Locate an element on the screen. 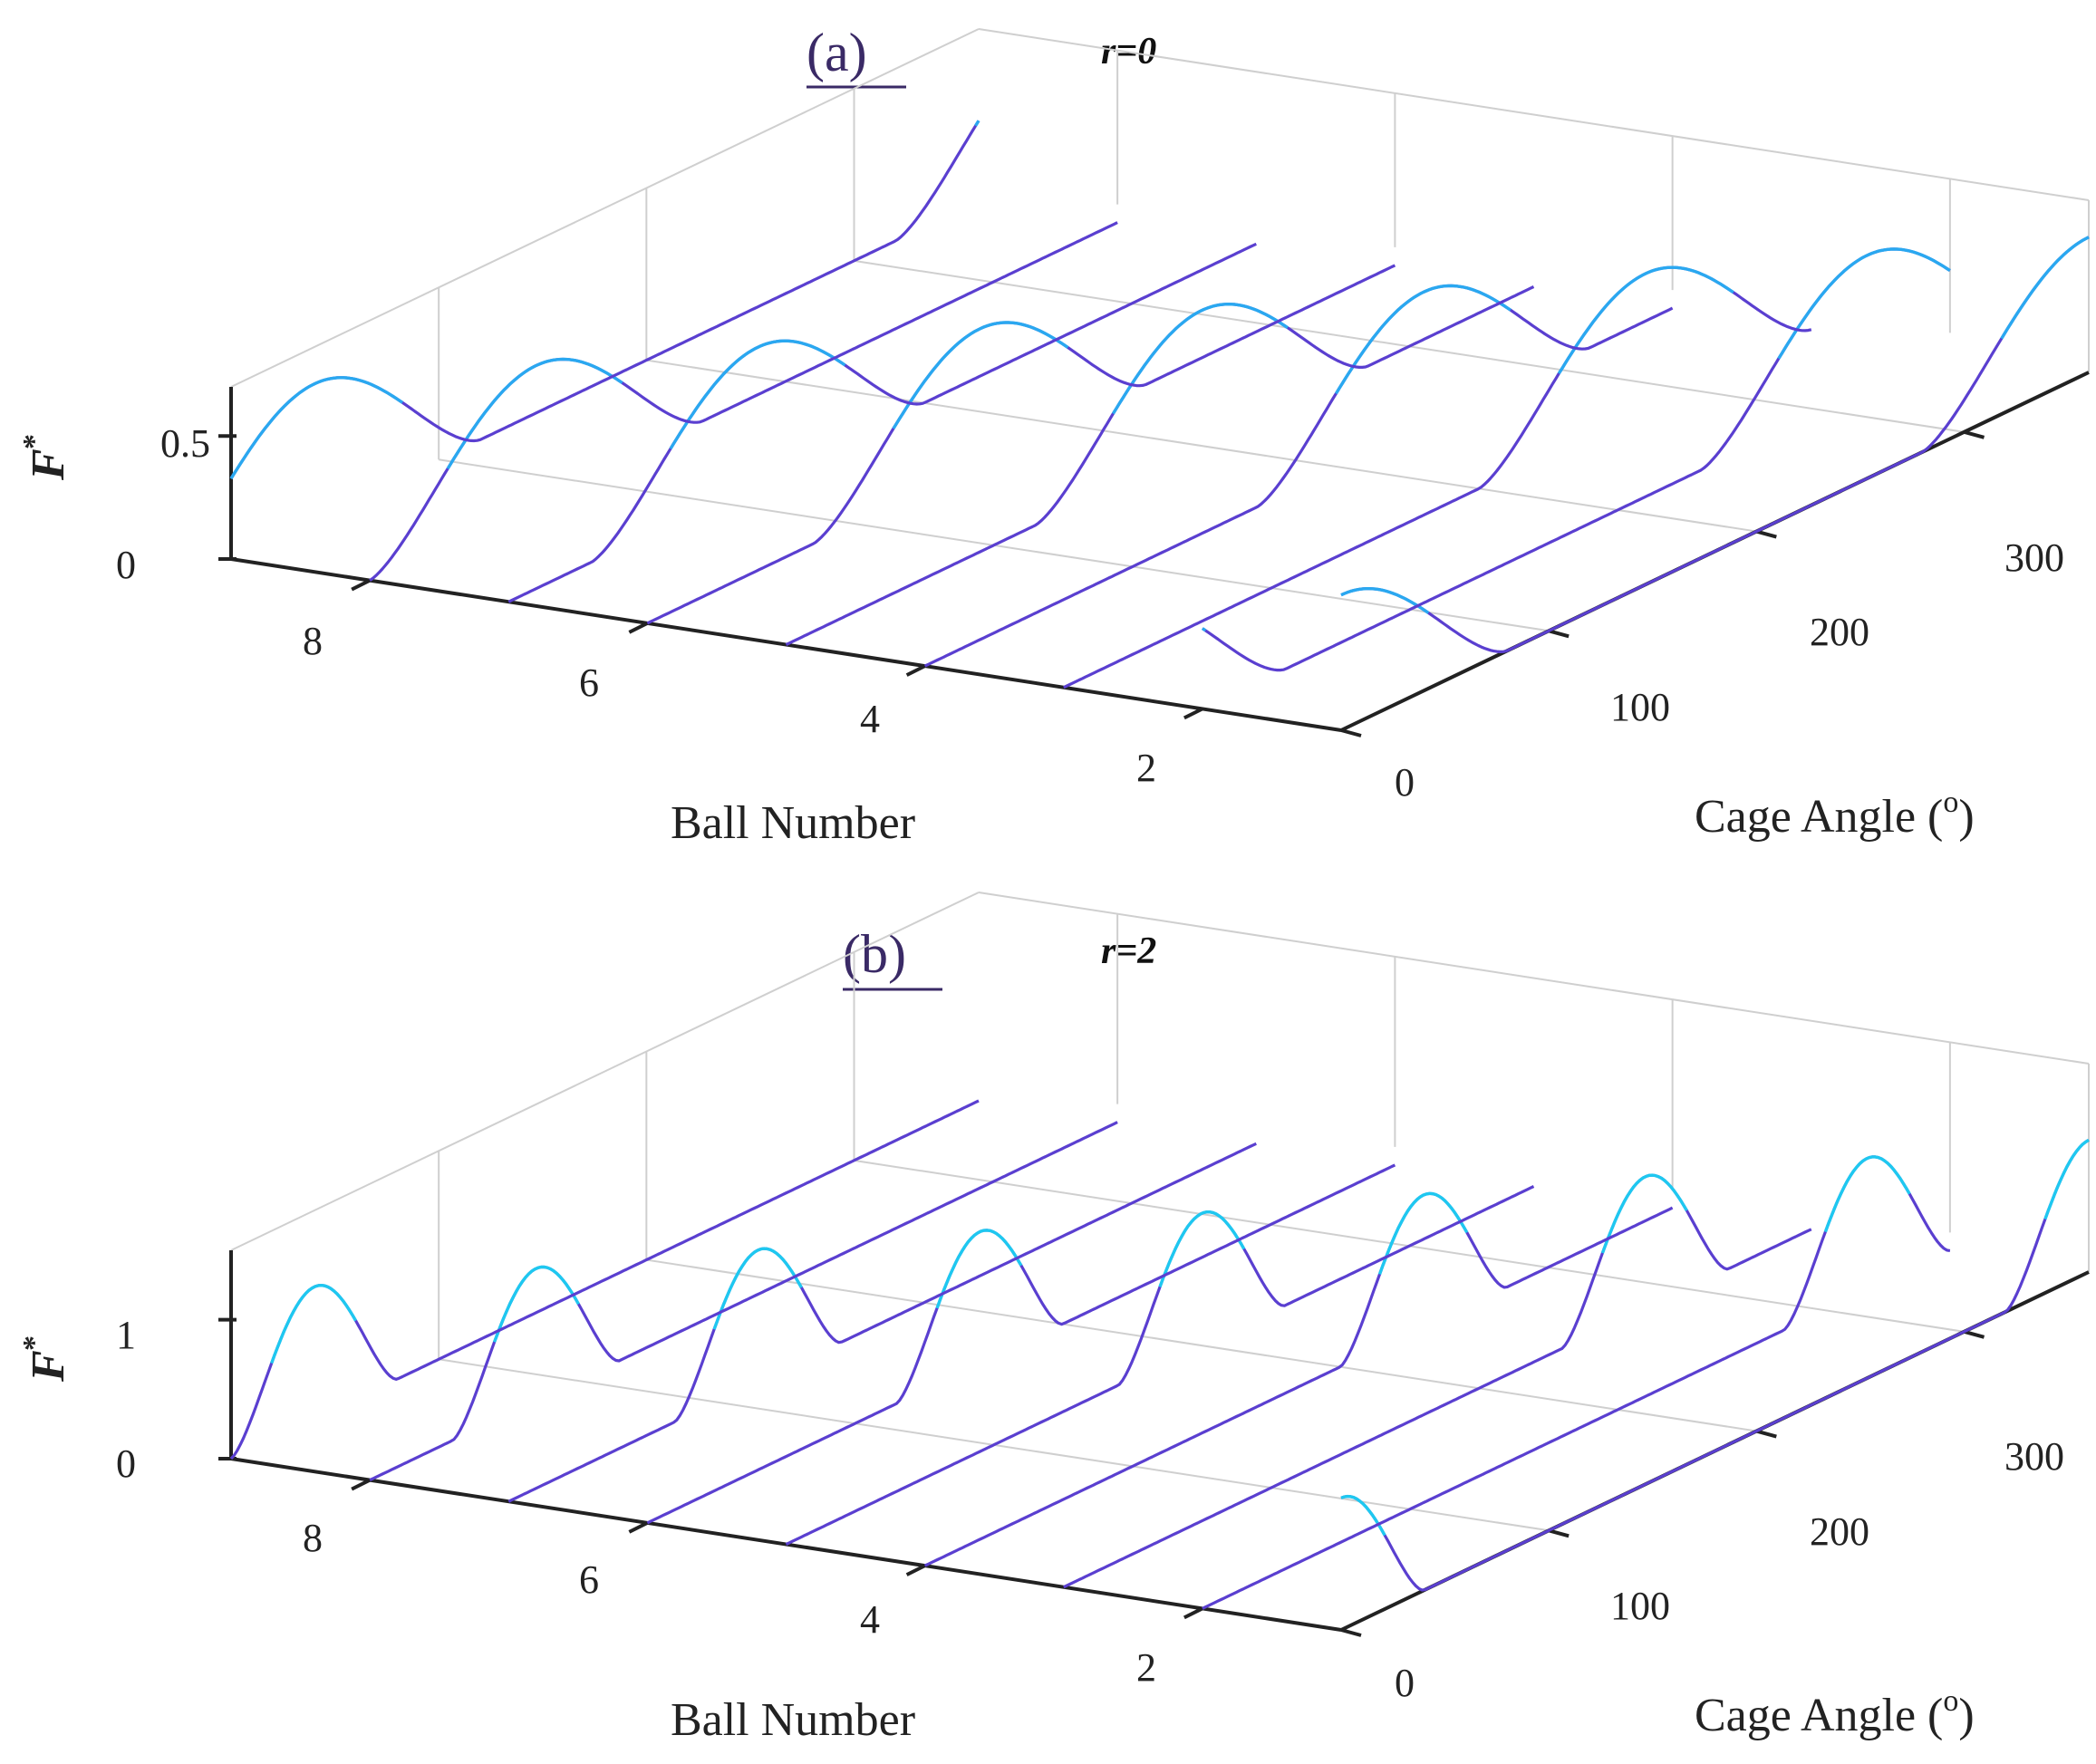  panel-a-ball-tick-4: 4 is located at coordinates (870, 719).